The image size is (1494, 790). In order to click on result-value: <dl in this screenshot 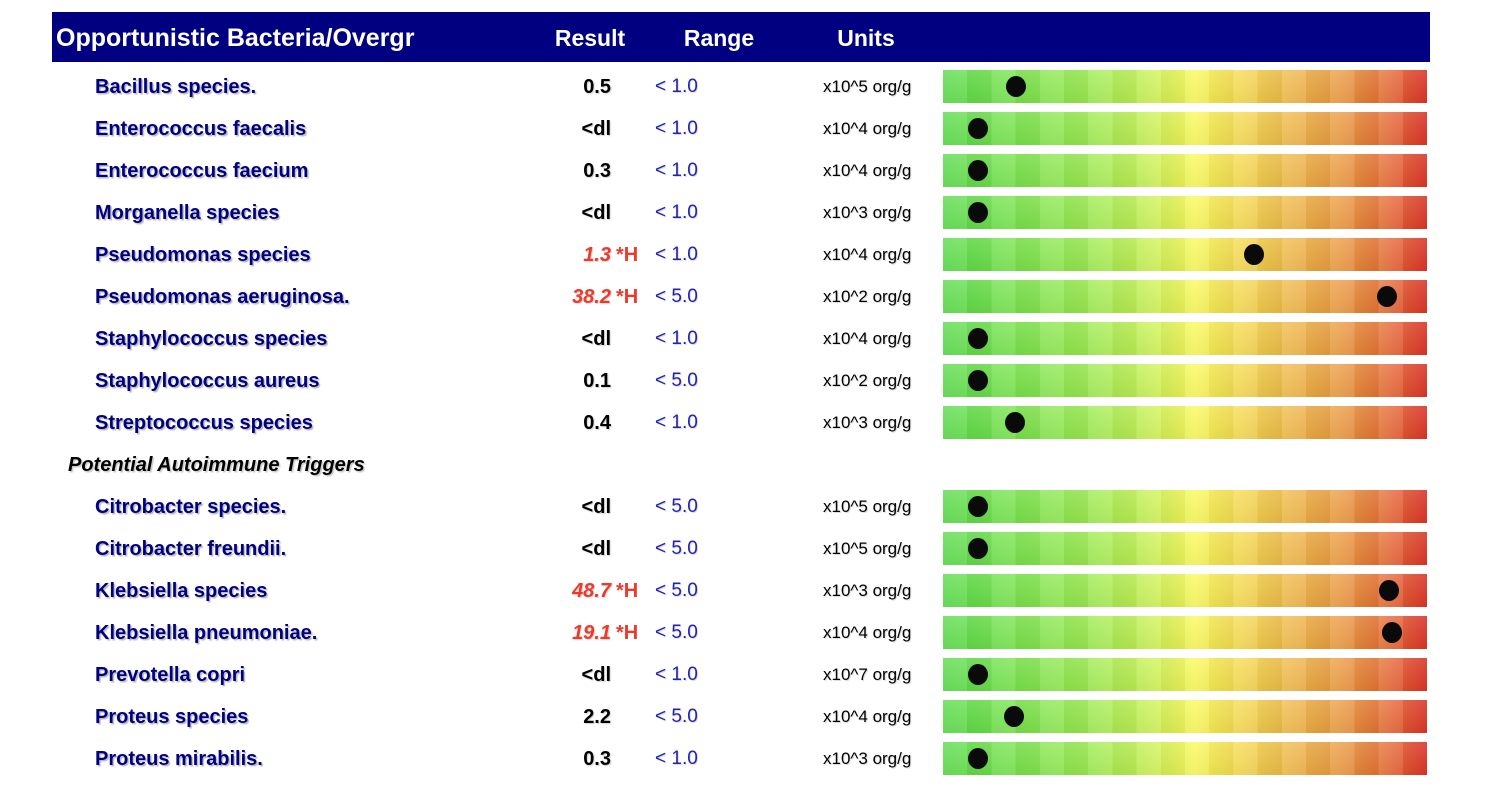, I will do `click(596, 507)`.